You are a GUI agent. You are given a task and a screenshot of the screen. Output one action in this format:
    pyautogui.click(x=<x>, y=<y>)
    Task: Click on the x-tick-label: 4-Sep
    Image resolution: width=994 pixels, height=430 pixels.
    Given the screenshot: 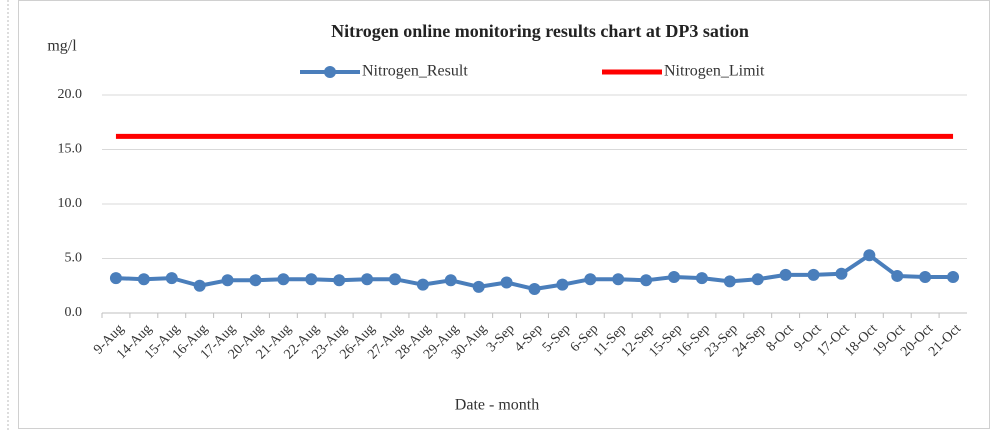 What is the action you would take?
    pyautogui.click(x=529, y=338)
    